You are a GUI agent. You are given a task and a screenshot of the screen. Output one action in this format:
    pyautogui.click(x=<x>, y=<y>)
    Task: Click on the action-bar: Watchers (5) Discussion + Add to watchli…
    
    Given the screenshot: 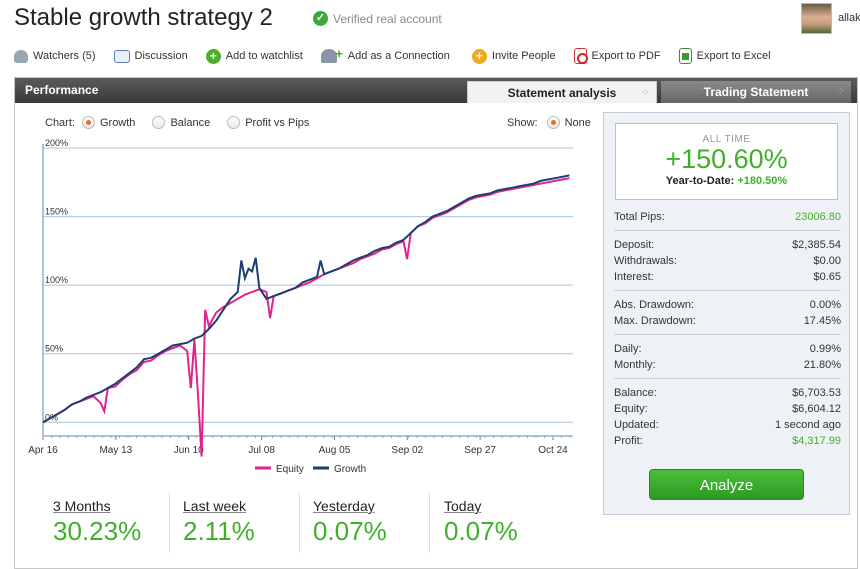 What is the action you would take?
    pyautogui.click(x=401, y=55)
    